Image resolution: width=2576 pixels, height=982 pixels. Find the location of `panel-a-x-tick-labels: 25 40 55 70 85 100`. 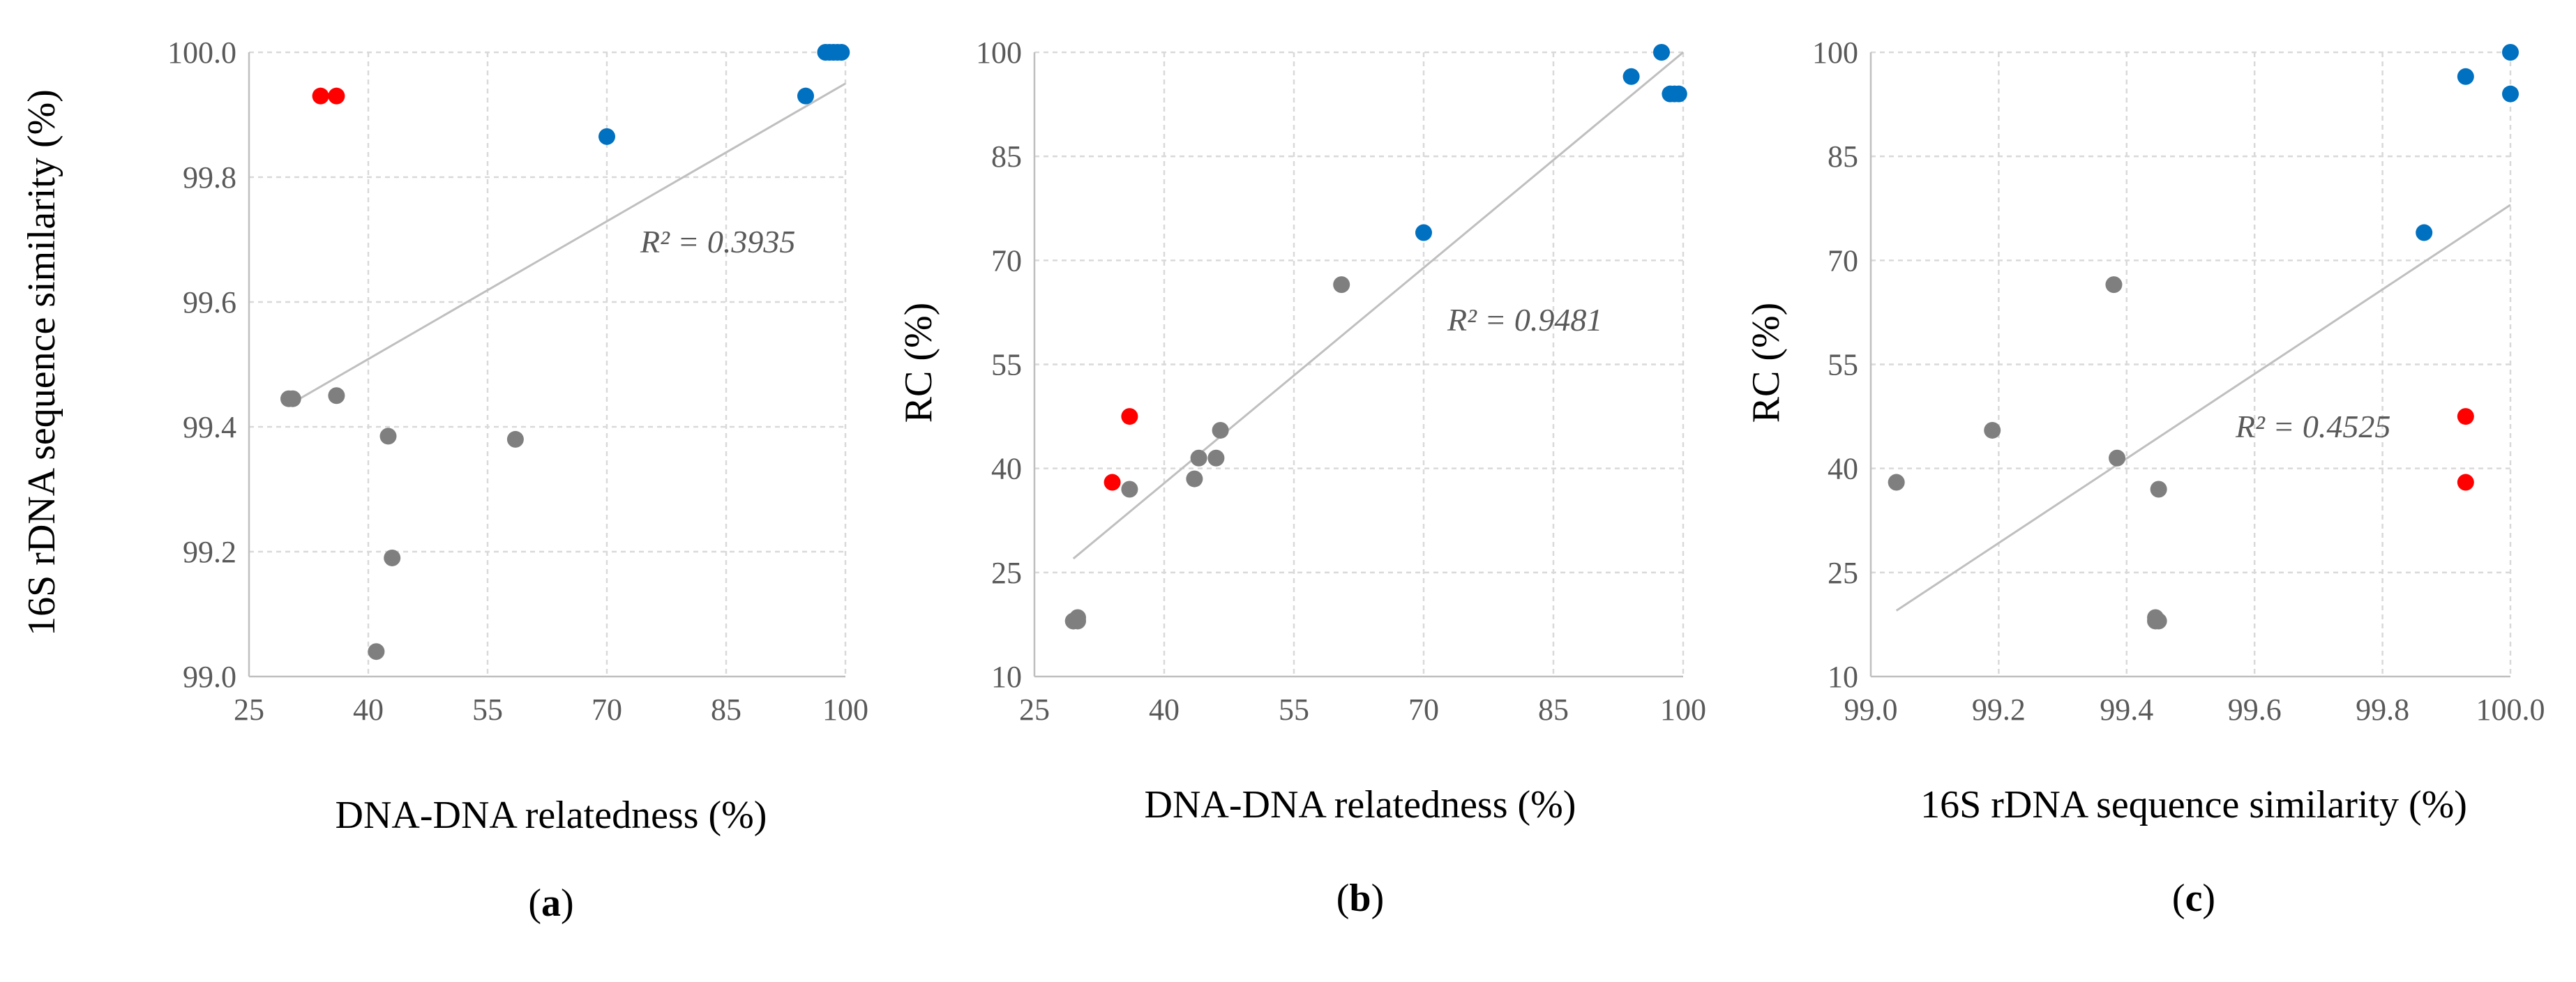

panel-a-x-tick-labels: 25 40 55 70 85 100 is located at coordinates (551, 710).